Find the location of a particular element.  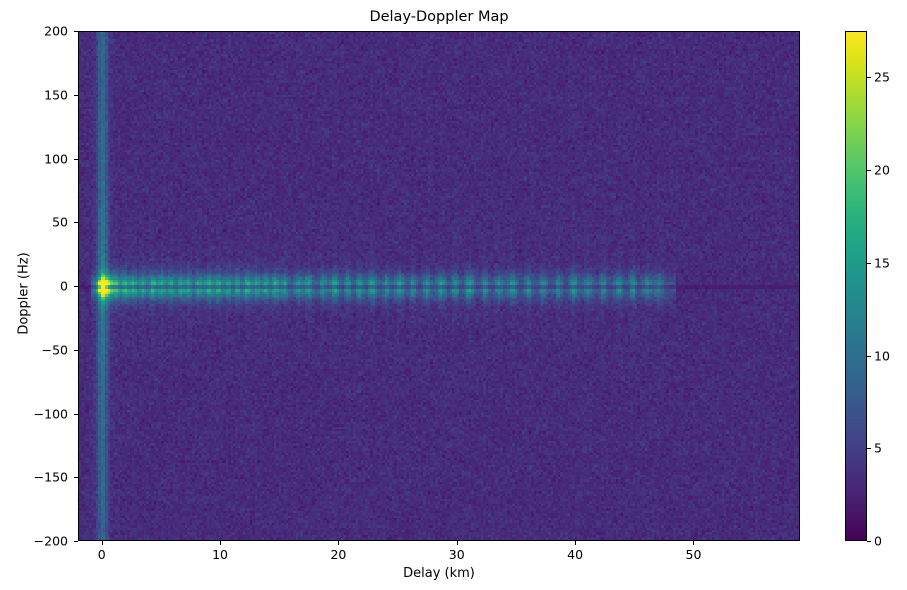

colorbar is located at coordinates (856, 286).